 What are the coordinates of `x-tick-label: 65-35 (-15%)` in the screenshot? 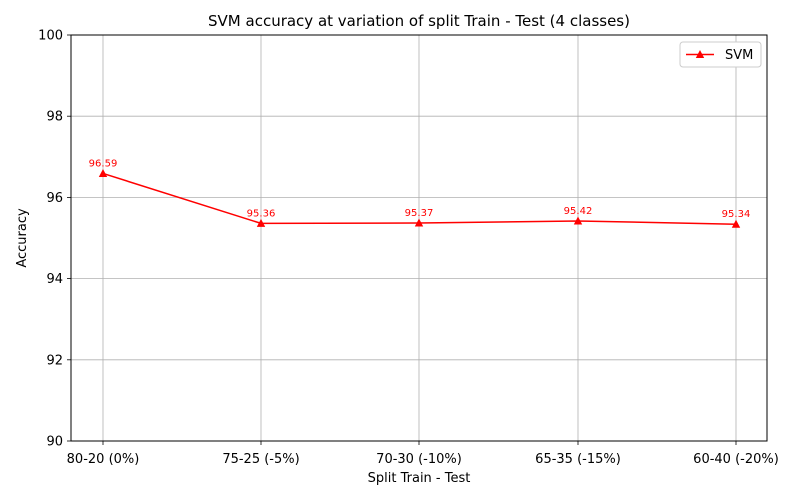 It's located at (578, 459).